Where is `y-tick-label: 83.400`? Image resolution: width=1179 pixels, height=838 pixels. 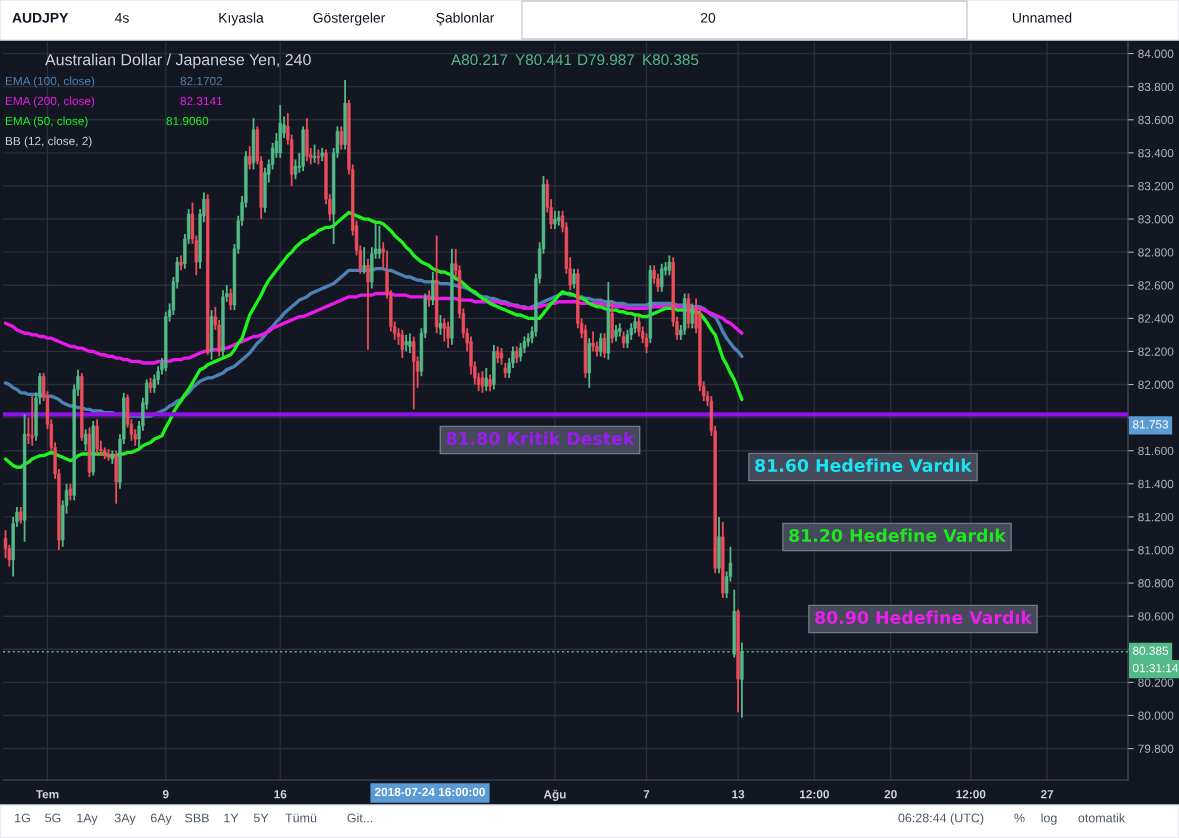 y-tick-label: 83.400 is located at coordinates (1156, 153).